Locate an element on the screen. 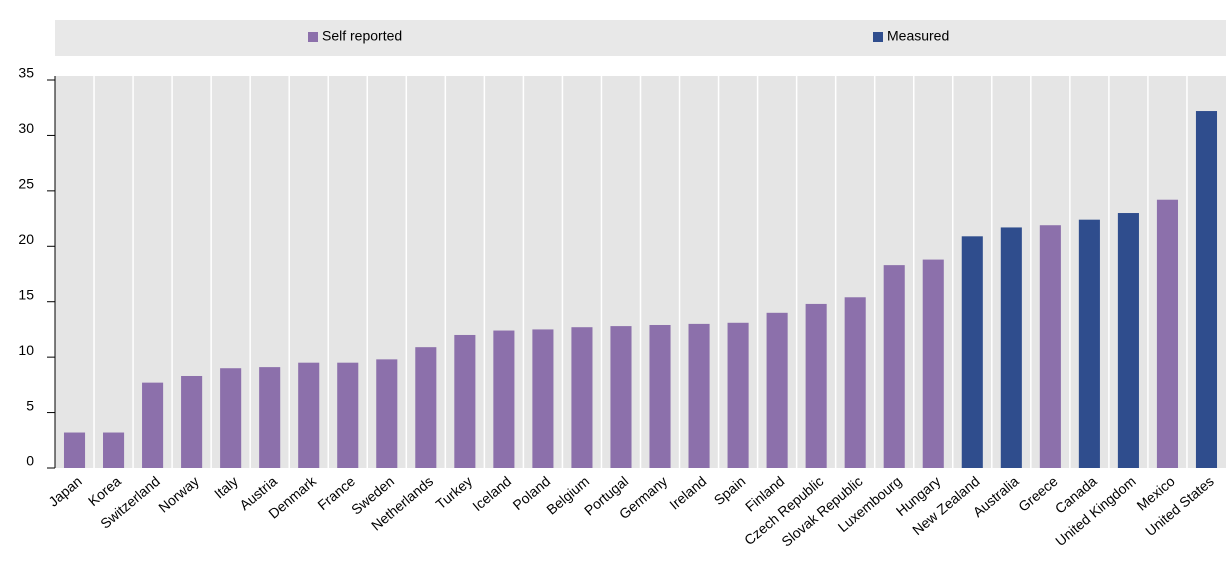  legend-label: Measured is located at coordinates (918, 36).